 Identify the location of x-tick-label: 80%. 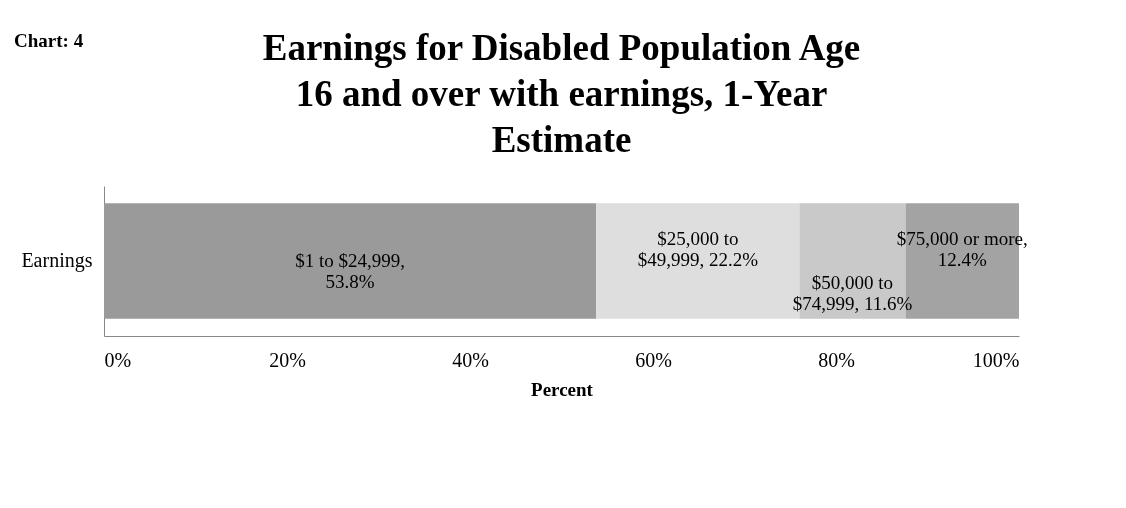
(836, 359).